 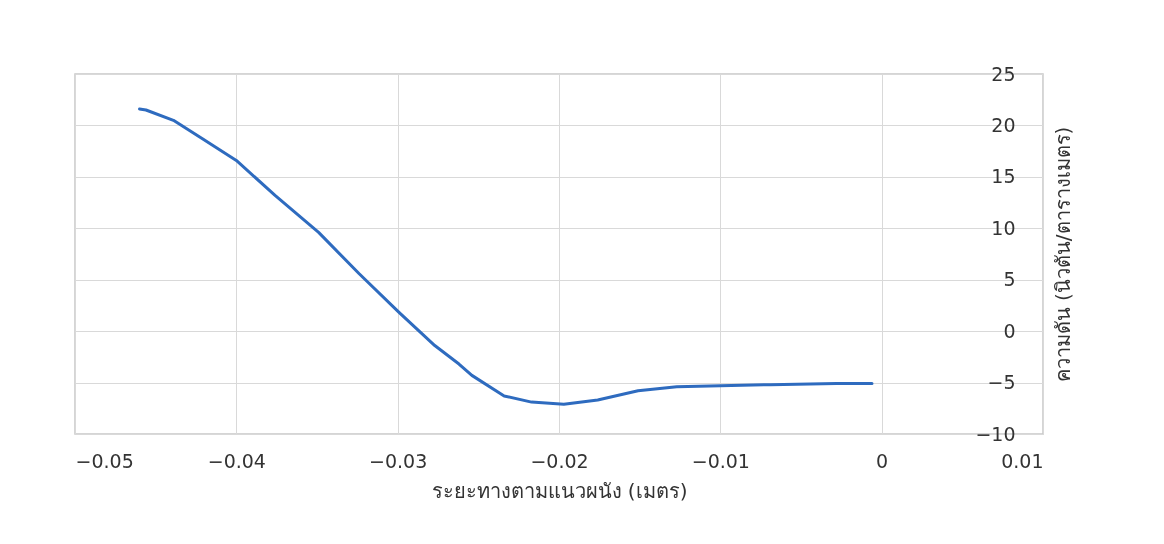 I want to click on x-axis-title: ระยะทางตามแนวผนัง (เมตร), so click(x=559, y=490).